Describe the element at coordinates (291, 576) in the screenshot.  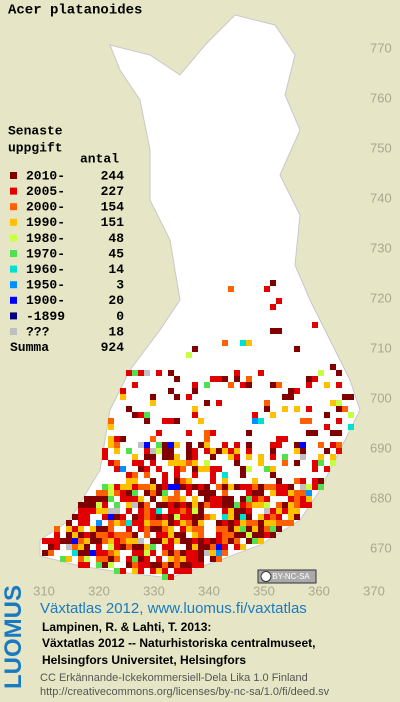
I see `cc-badge-text: BY-NC-SA` at that location.